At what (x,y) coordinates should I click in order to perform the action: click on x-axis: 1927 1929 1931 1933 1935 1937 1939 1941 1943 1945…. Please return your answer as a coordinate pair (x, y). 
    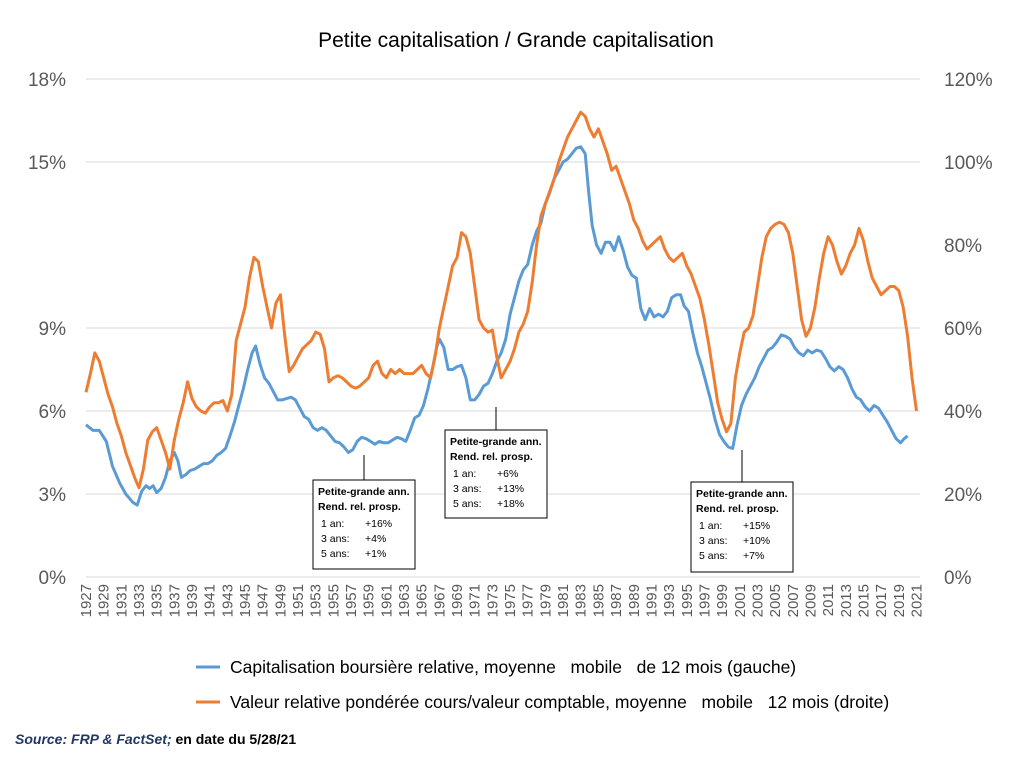
    Looking at the image, I should click on (501, 600).